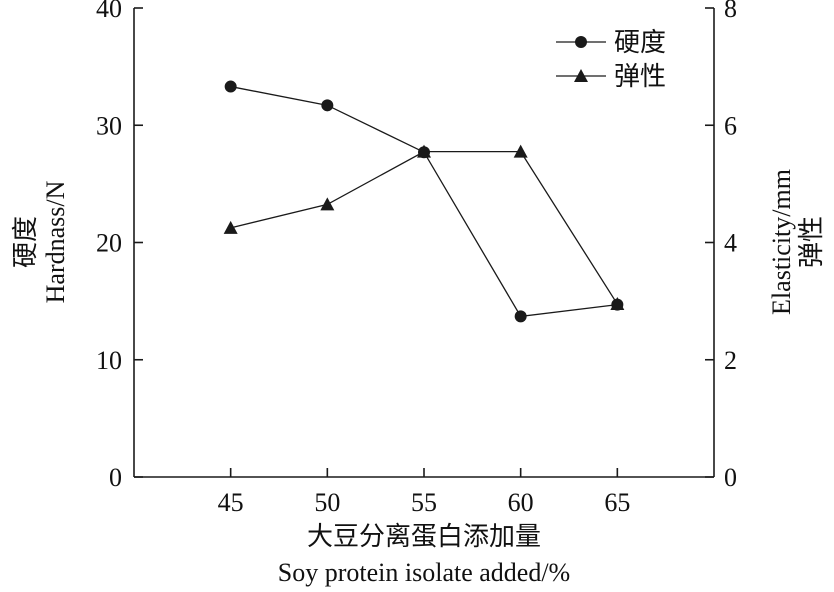 This screenshot has width=834, height=592. What do you see at coordinates (424, 572) in the screenshot?
I see `x-axis-title-en: Soy protein isolate added/%` at bounding box center [424, 572].